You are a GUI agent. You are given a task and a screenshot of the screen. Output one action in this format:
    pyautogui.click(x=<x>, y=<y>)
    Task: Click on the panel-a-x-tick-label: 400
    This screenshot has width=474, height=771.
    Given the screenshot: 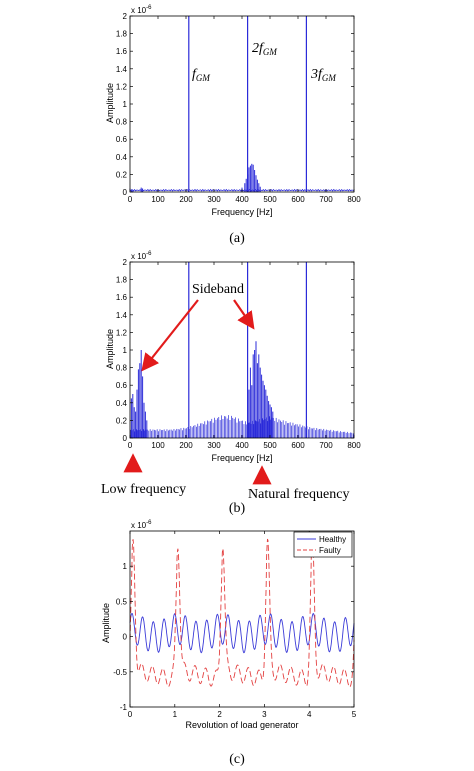 What is the action you would take?
    pyautogui.click(x=242, y=199)
    